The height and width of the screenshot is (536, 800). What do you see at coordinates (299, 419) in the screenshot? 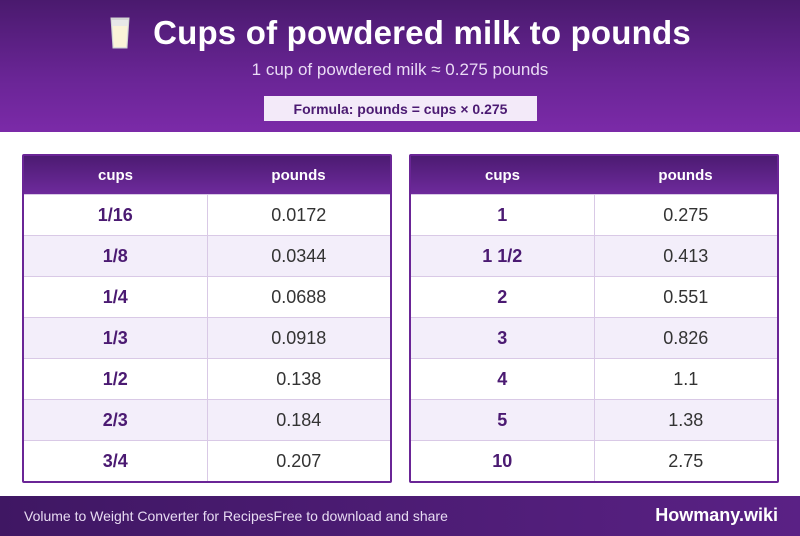
I see `pounds-cell: 0.184` at bounding box center [299, 419].